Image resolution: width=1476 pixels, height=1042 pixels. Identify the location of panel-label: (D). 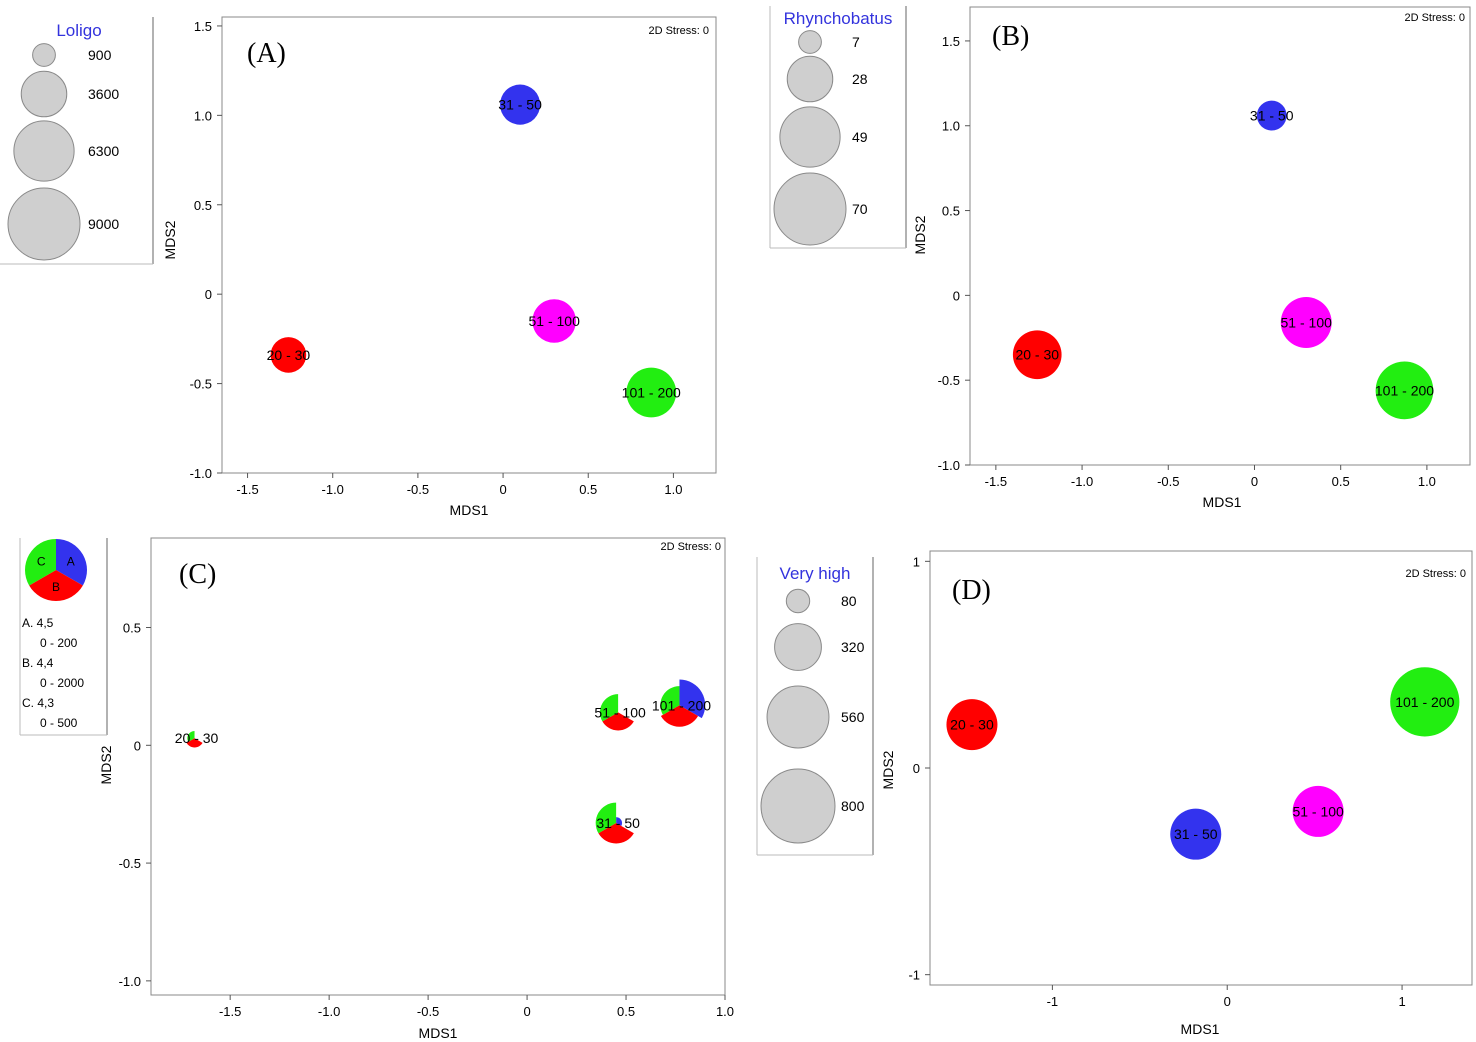
(971, 590).